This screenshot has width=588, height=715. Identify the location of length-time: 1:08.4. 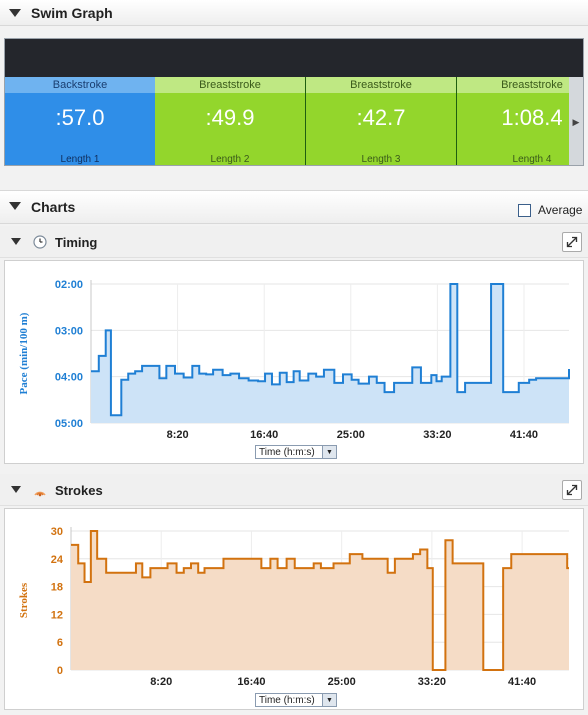
(532, 117).